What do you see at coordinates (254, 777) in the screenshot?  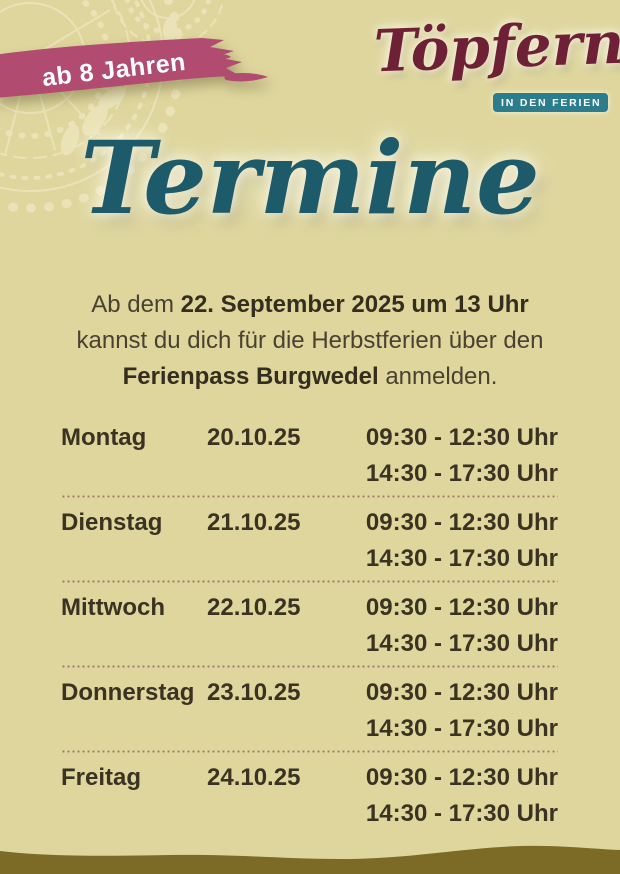 I see `date-cell: 24.10.25` at bounding box center [254, 777].